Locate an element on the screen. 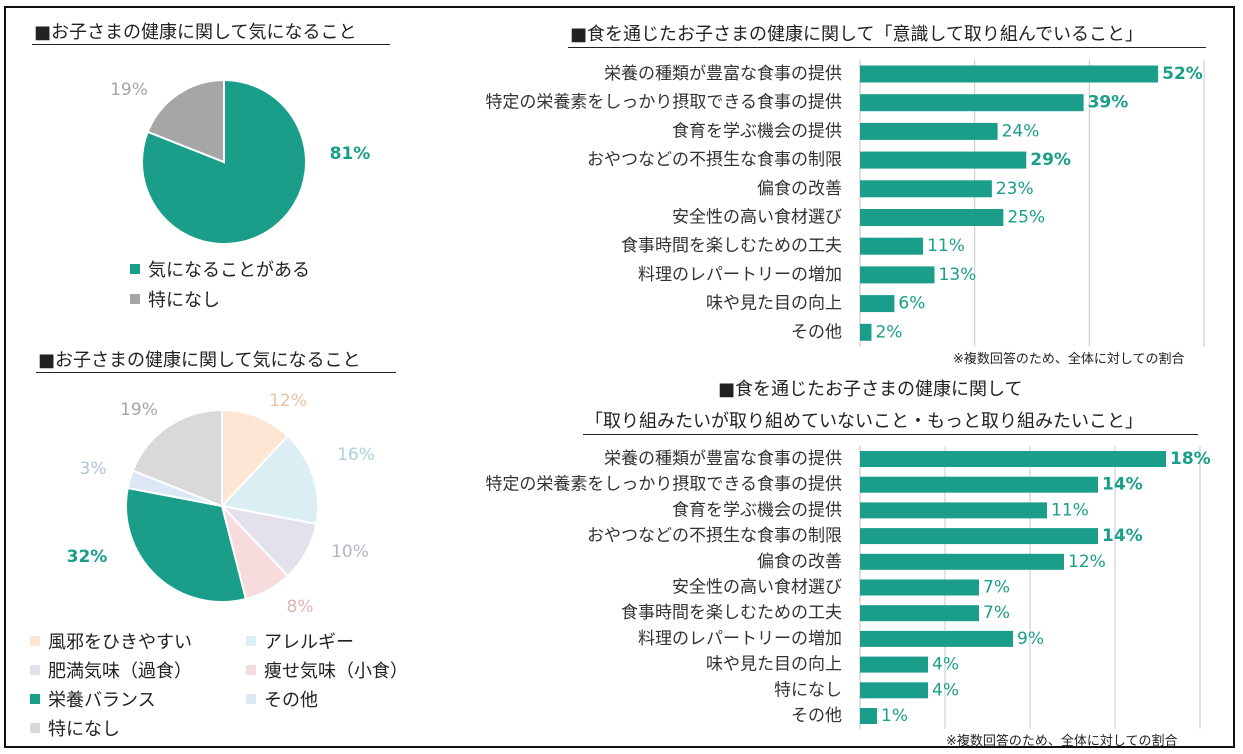  pie1-legend-label: 特になし is located at coordinates (184, 300).